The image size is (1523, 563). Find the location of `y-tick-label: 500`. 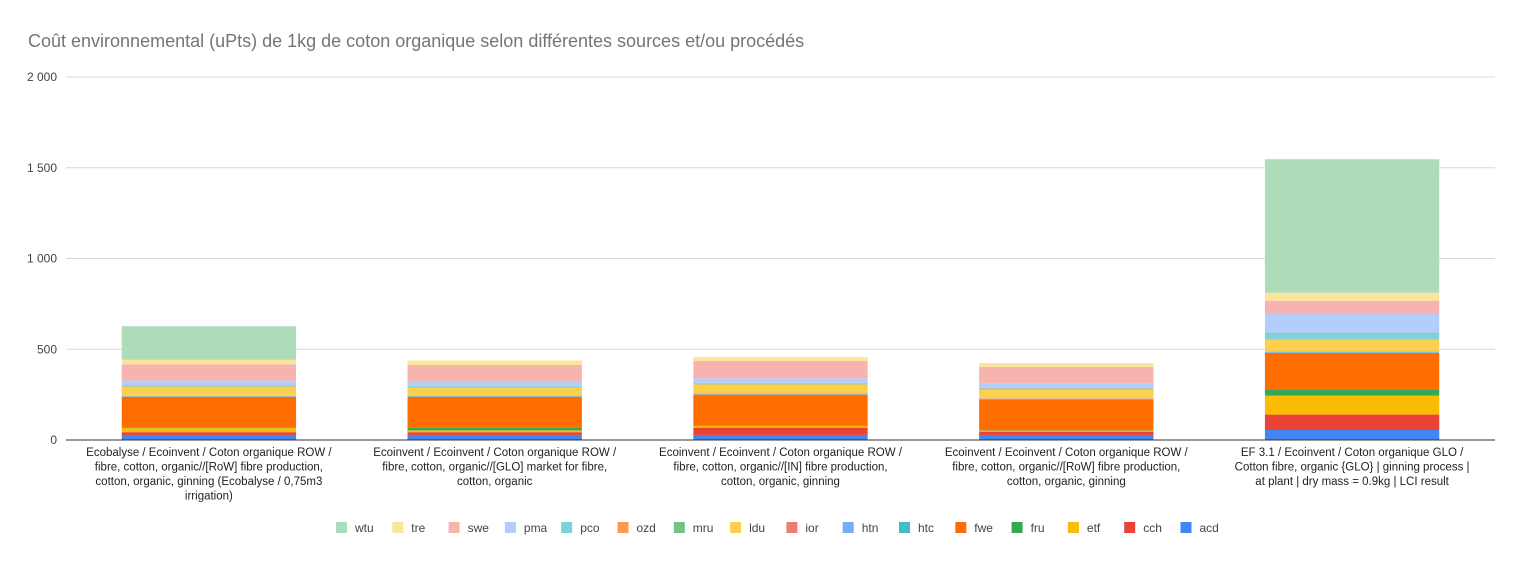

y-tick-label: 500 is located at coordinates (47, 349).